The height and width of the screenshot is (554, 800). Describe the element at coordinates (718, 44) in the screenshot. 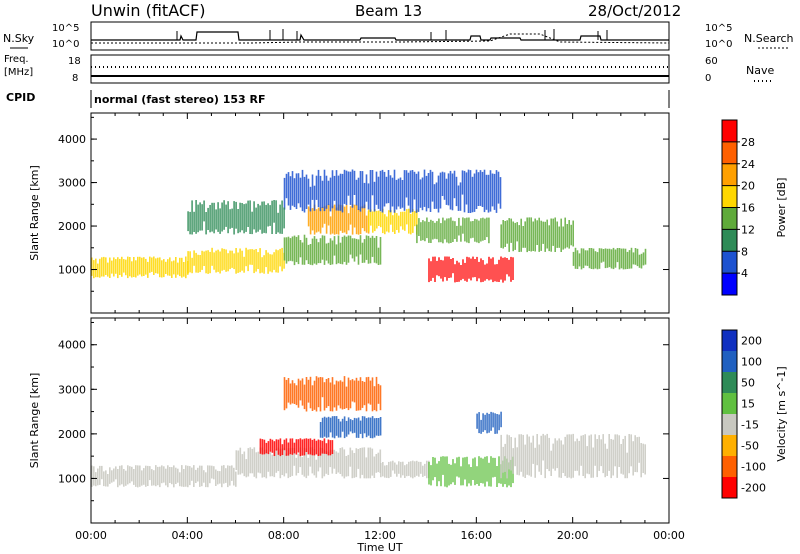

I see `noise-right-tick-bottom: 10^0` at that location.